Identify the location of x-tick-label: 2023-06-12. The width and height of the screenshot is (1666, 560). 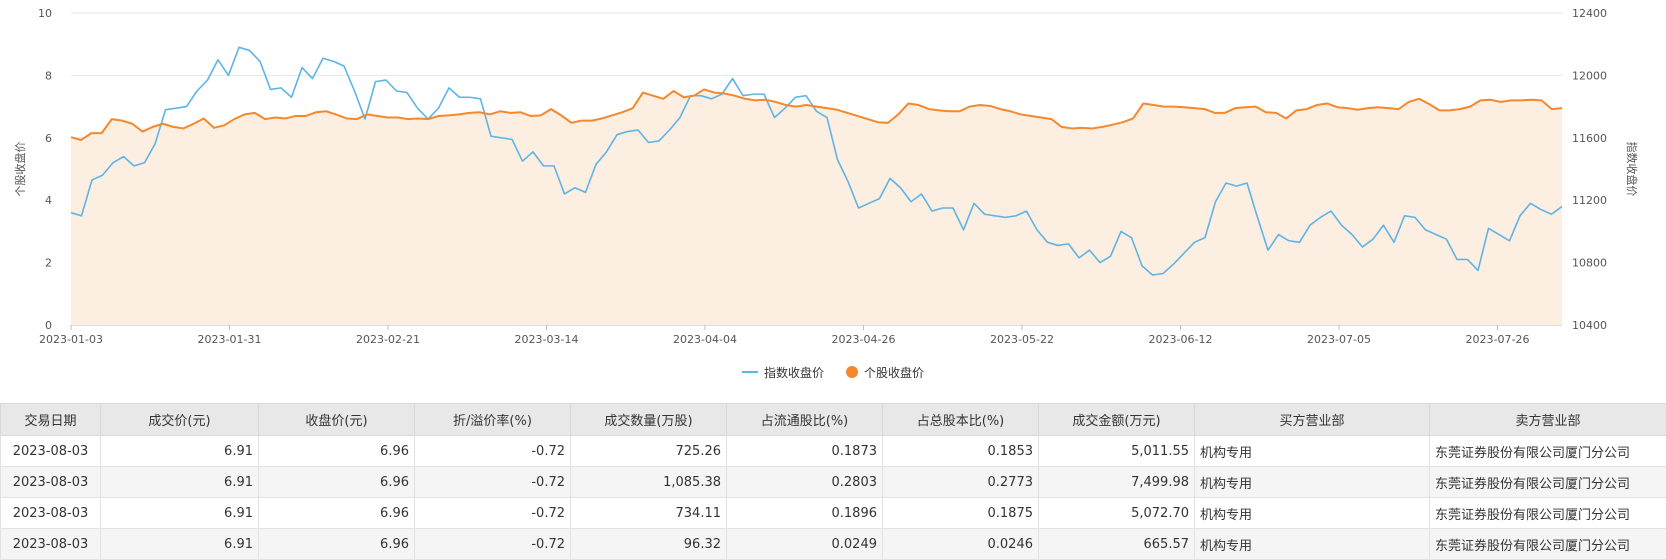
(1181, 339).